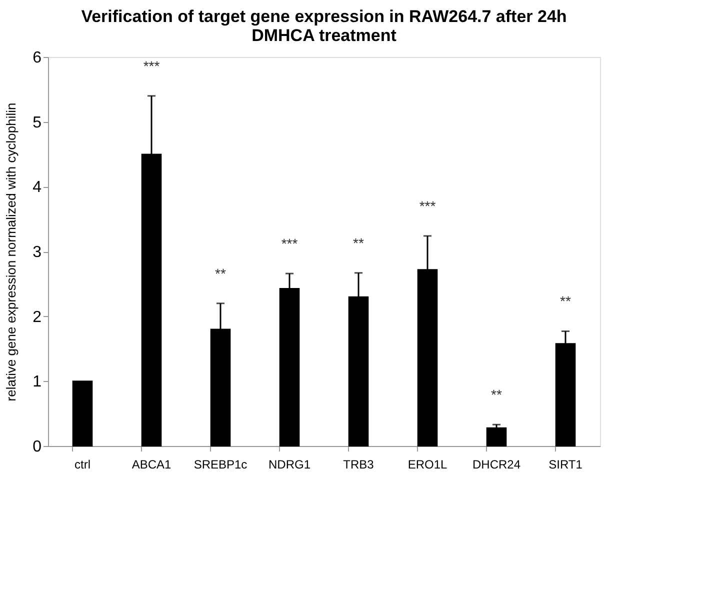  I want to click on x-tick-label: ERO1L, so click(428, 465).